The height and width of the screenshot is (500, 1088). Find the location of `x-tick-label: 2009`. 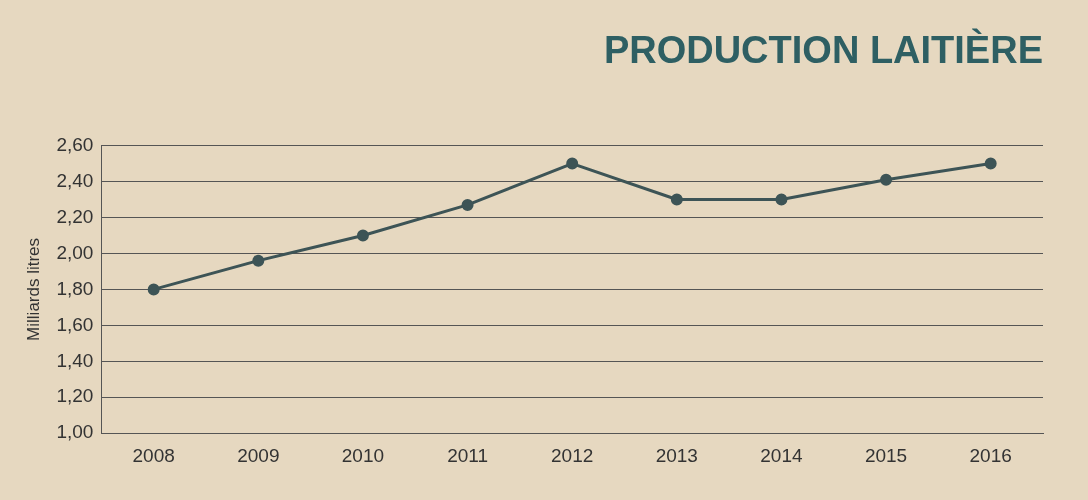

x-tick-label: 2009 is located at coordinates (258, 455).